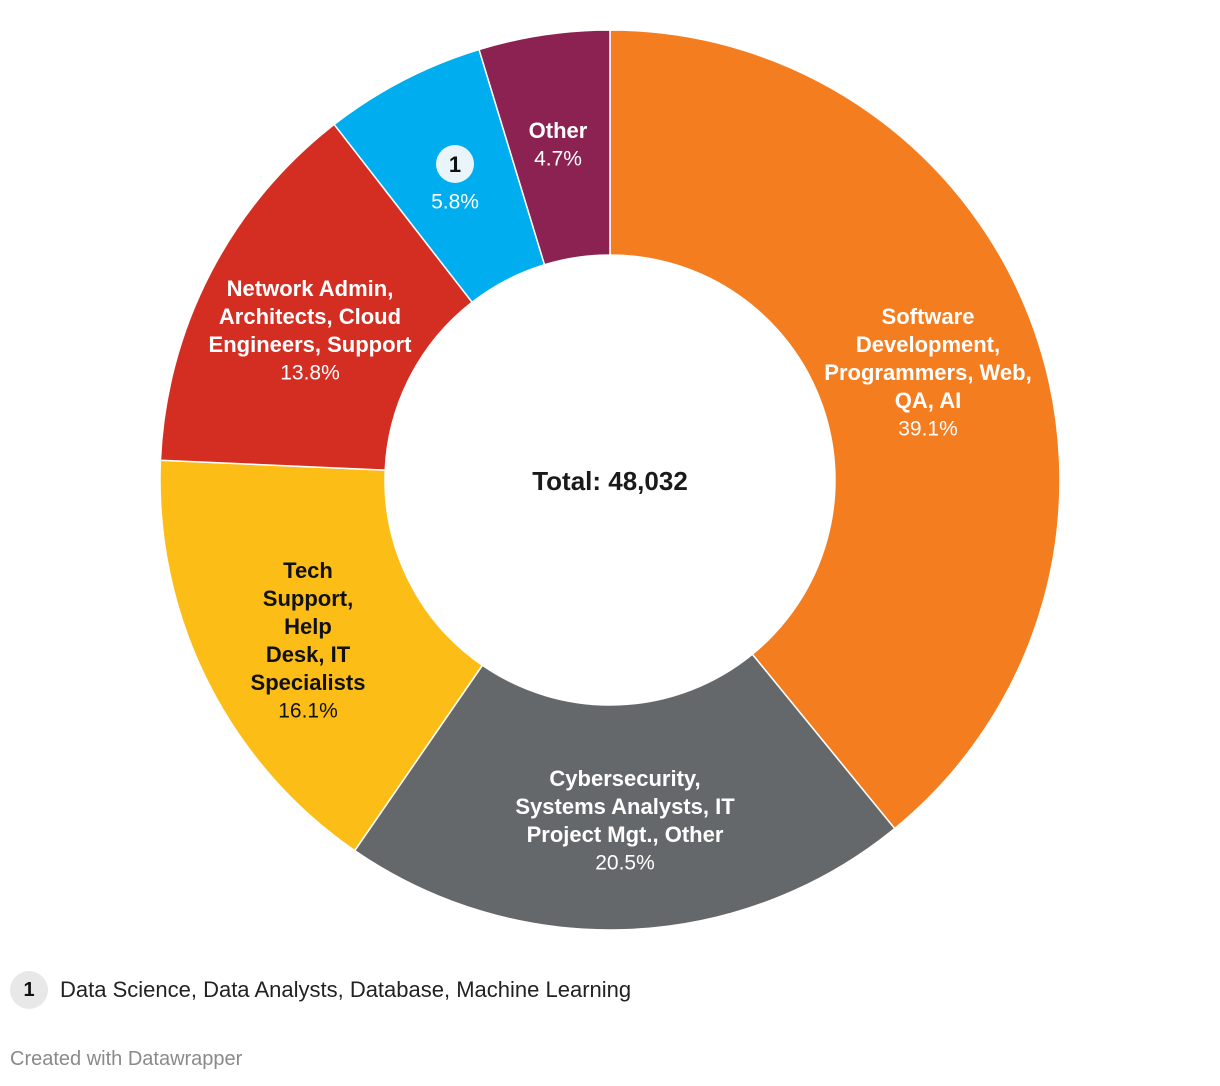 This screenshot has width=1220, height=1086. Describe the element at coordinates (308, 570) in the screenshot. I see `slice-label-line: Tech` at that location.